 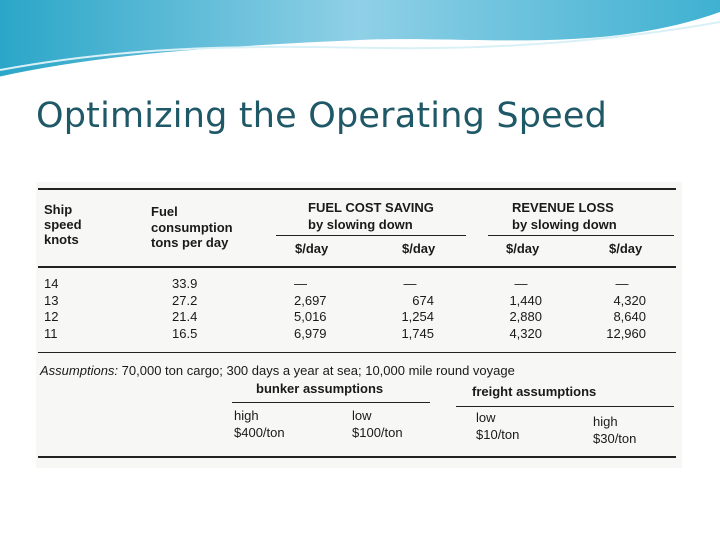 What do you see at coordinates (357, 457) in the screenshot?
I see `table-bottom-rule` at bounding box center [357, 457].